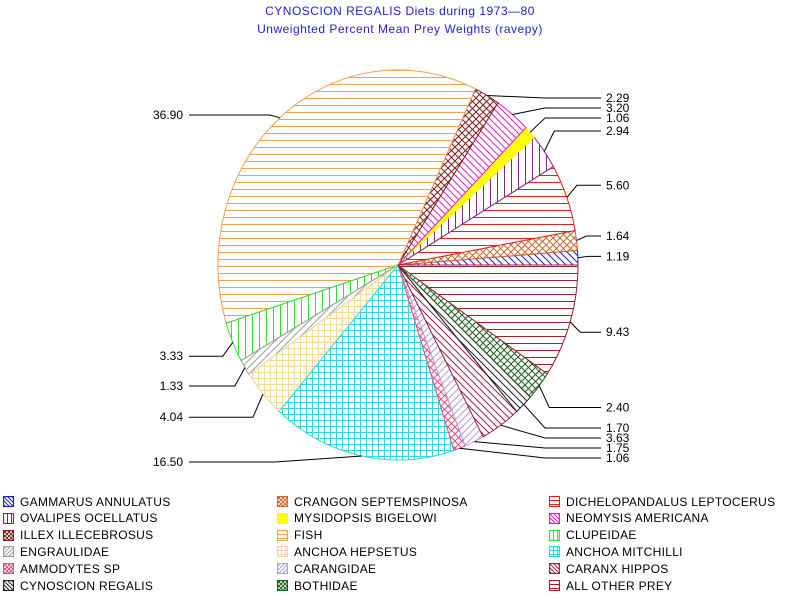  What do you see at coordinates (618, 438) in the screenshot?
I see `slice-value-label: 3.63` at bounding box center [618, 438].